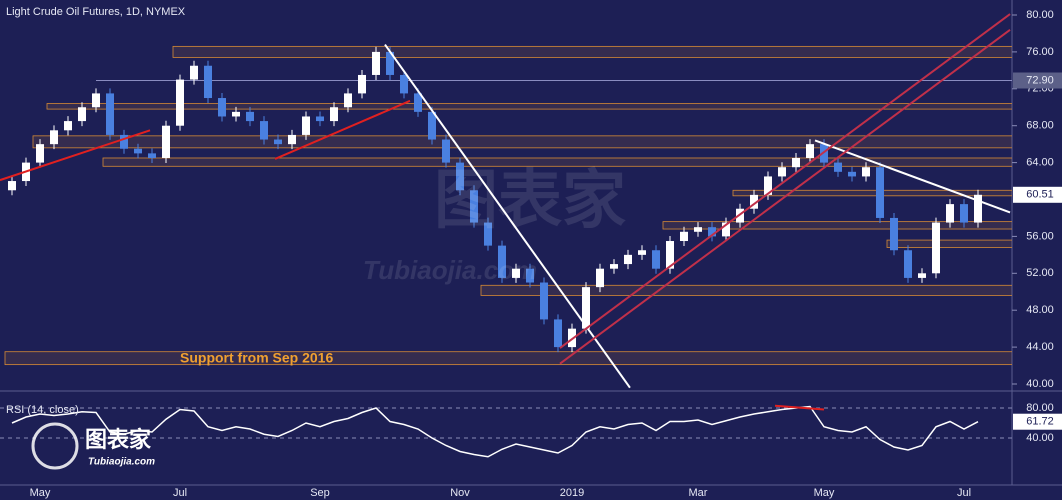 Image resolution: width=1062 pixels, height=500 pixels. Describe the element at coordinates (799, 407) in the screenshot. I see `divergence-line` at that location.